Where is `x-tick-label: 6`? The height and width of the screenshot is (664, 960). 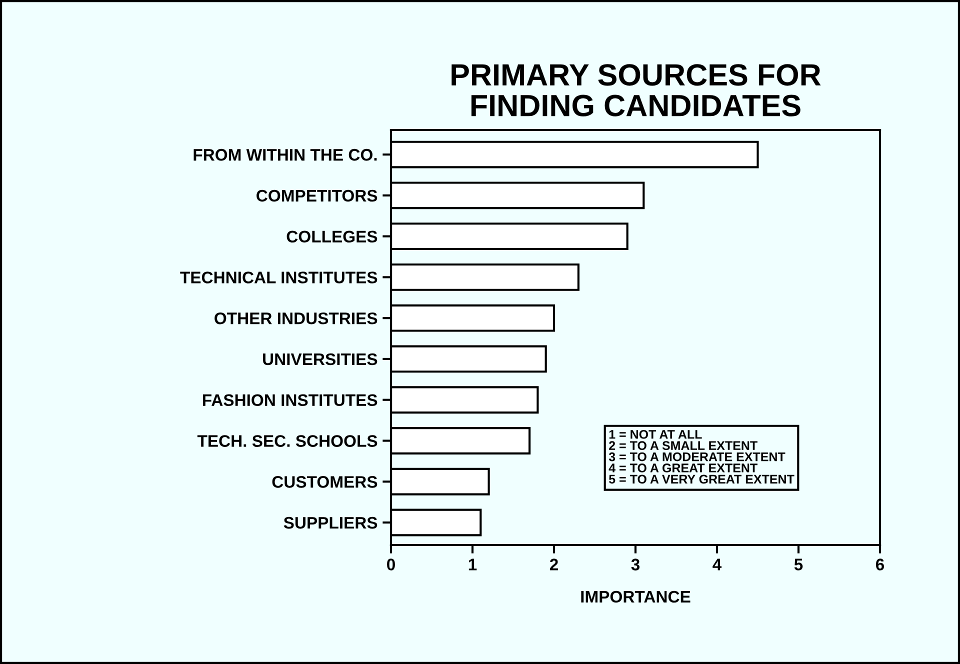 x-tick-label: 6 is located at coordinates (880, 564).